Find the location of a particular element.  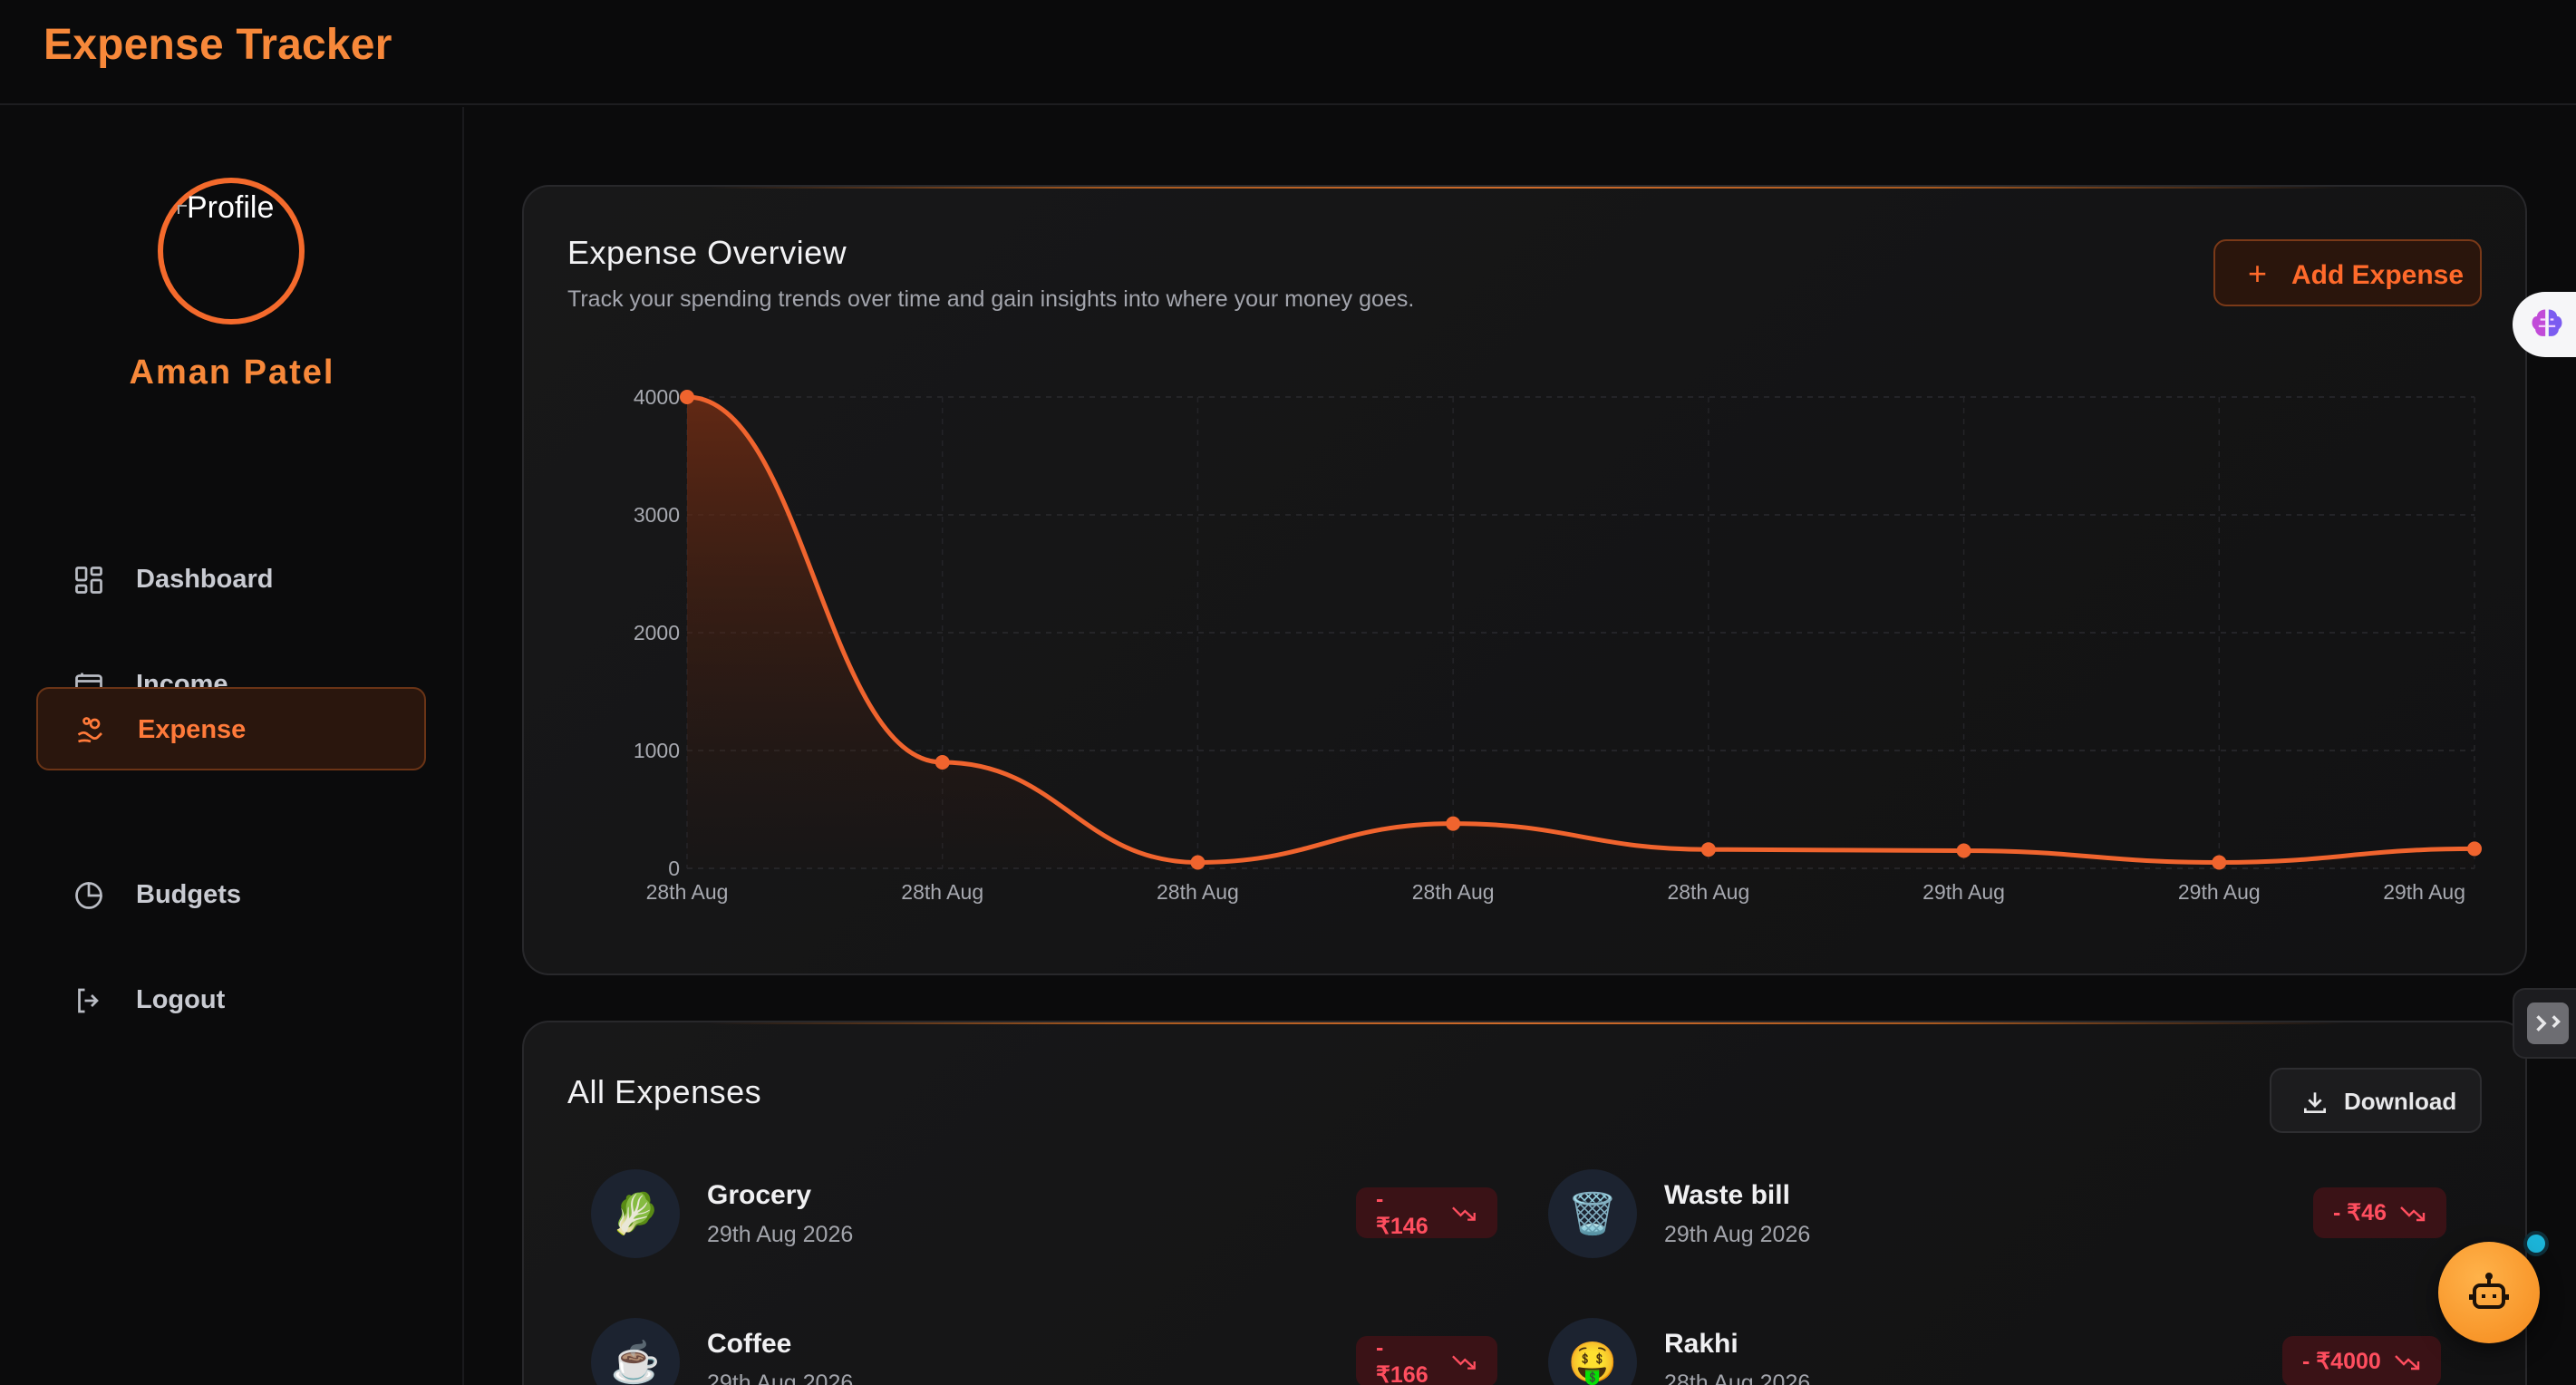

notification-dot is located at coordinates (2536, 1243).